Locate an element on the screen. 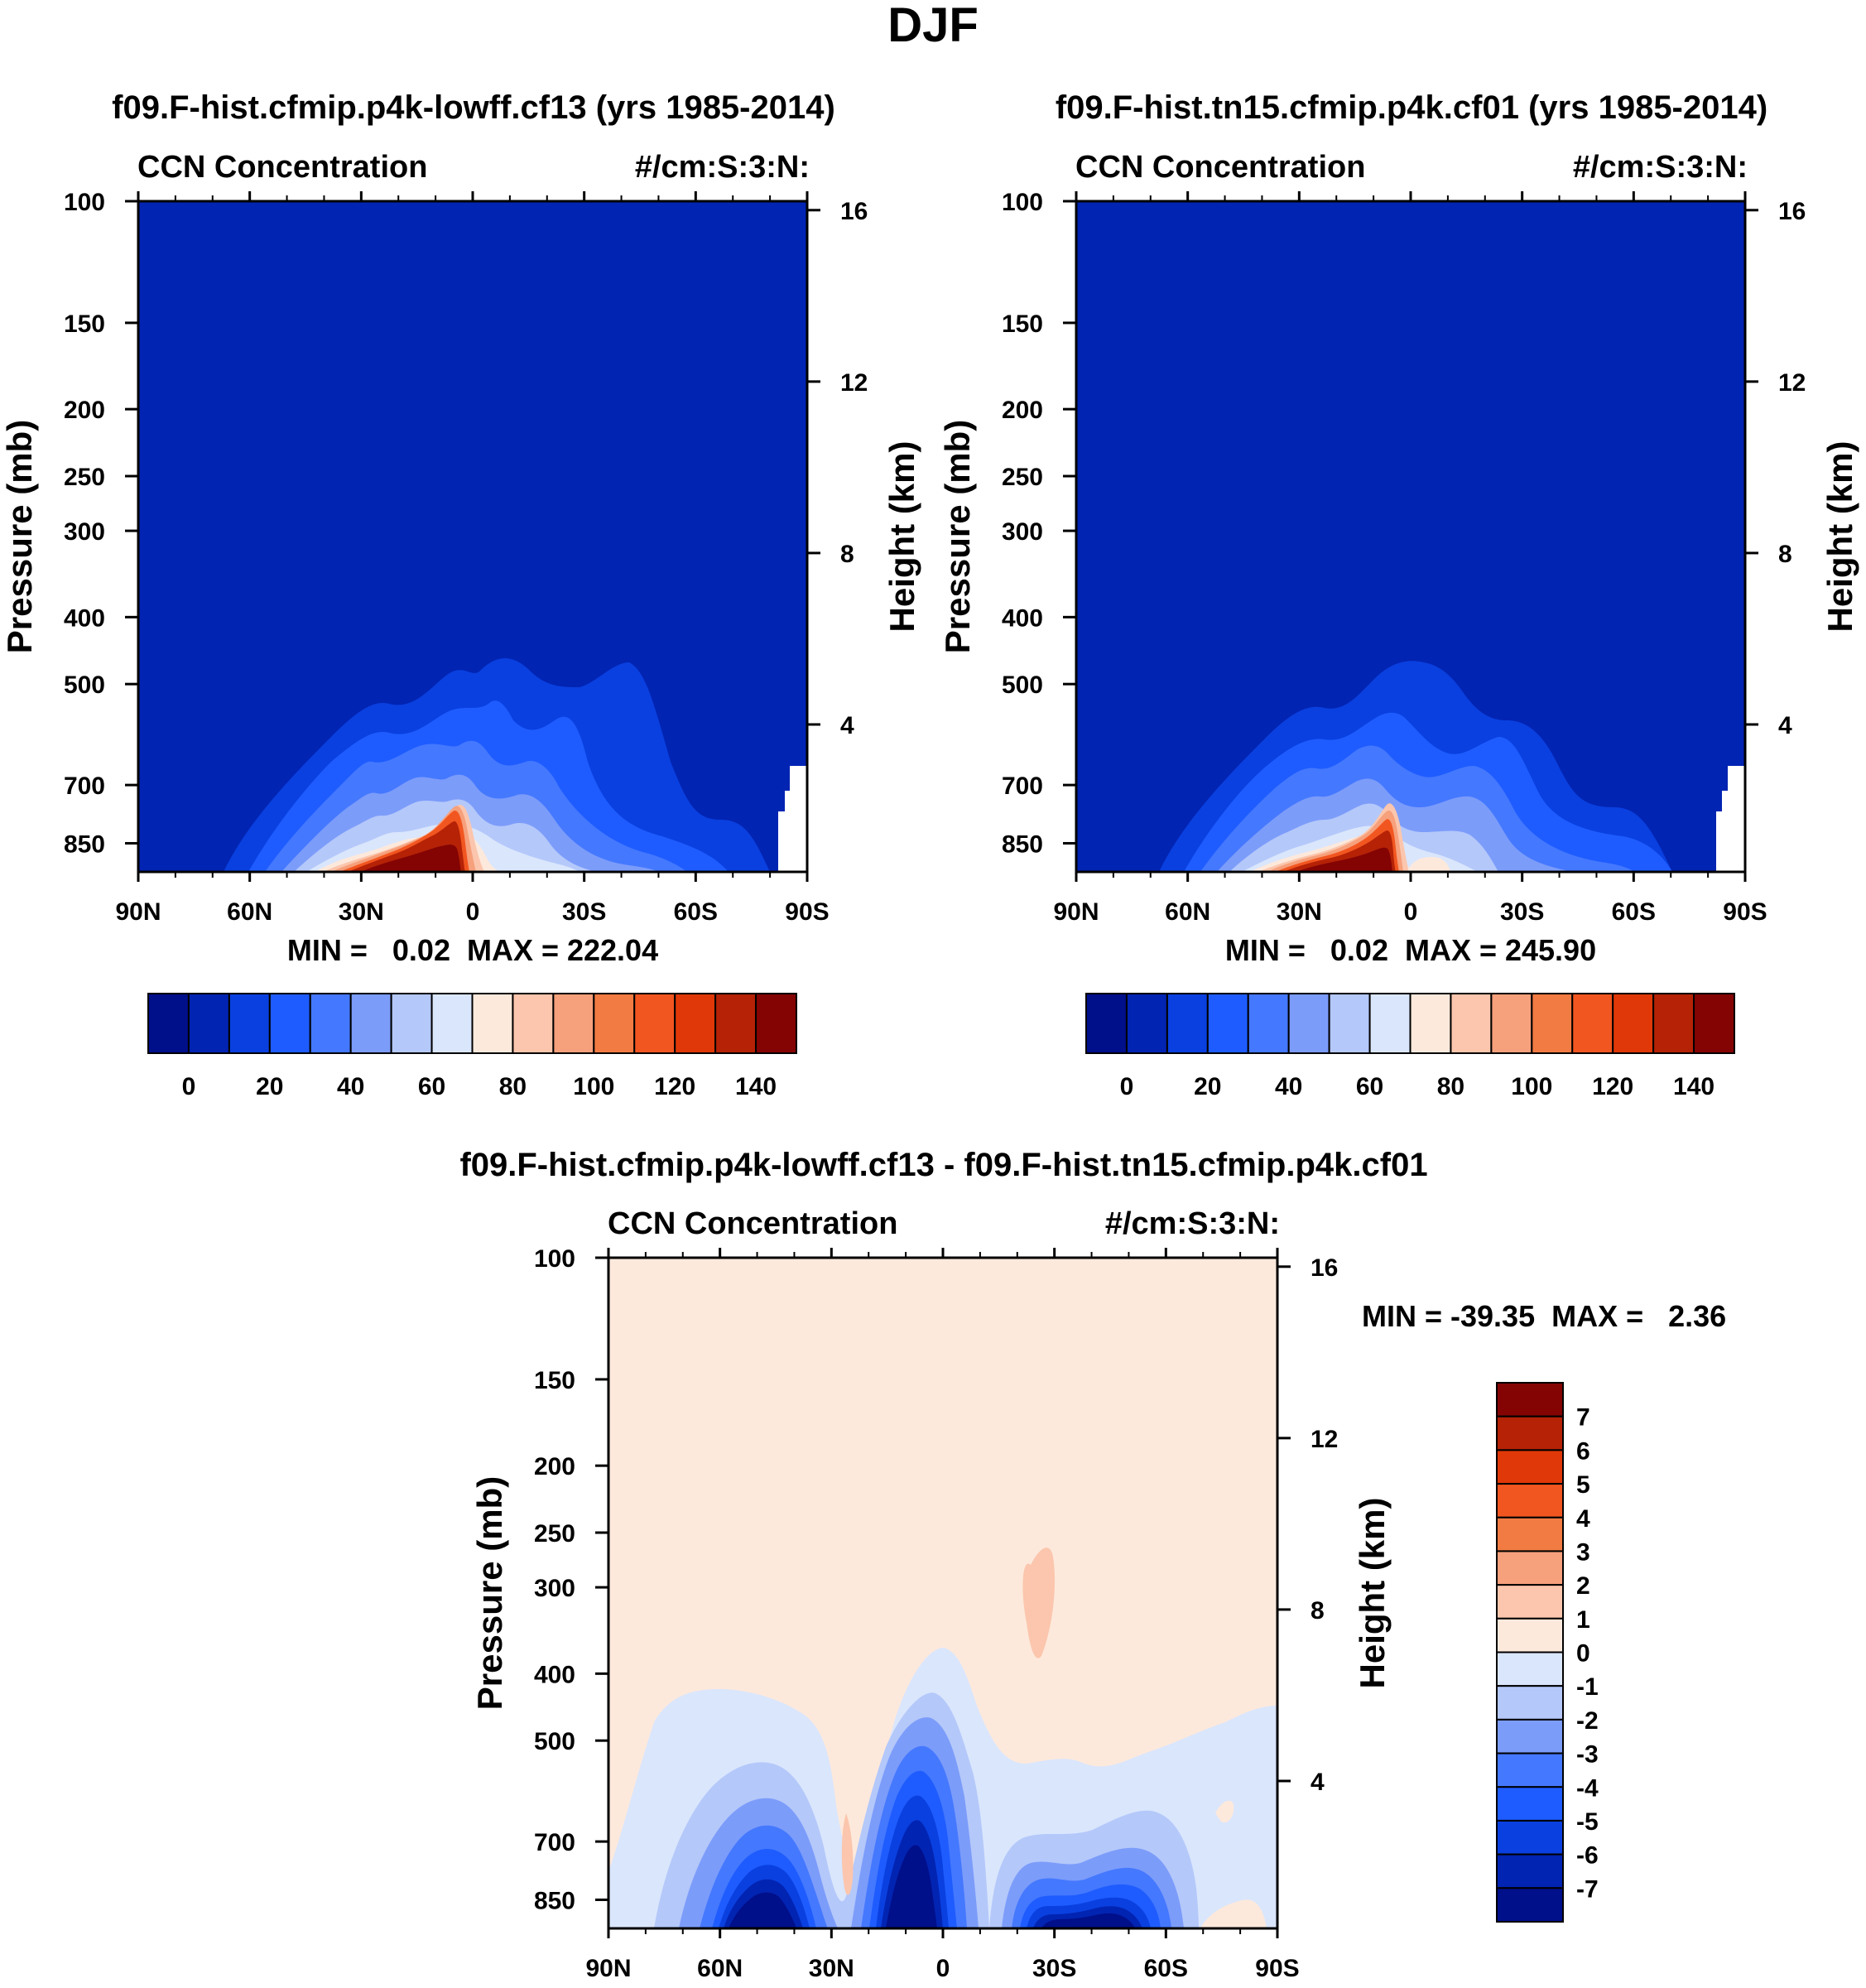  panel-1-colorbar: 0 20 40 60 80 100 120 140 is located at coordinates (472, 1046).